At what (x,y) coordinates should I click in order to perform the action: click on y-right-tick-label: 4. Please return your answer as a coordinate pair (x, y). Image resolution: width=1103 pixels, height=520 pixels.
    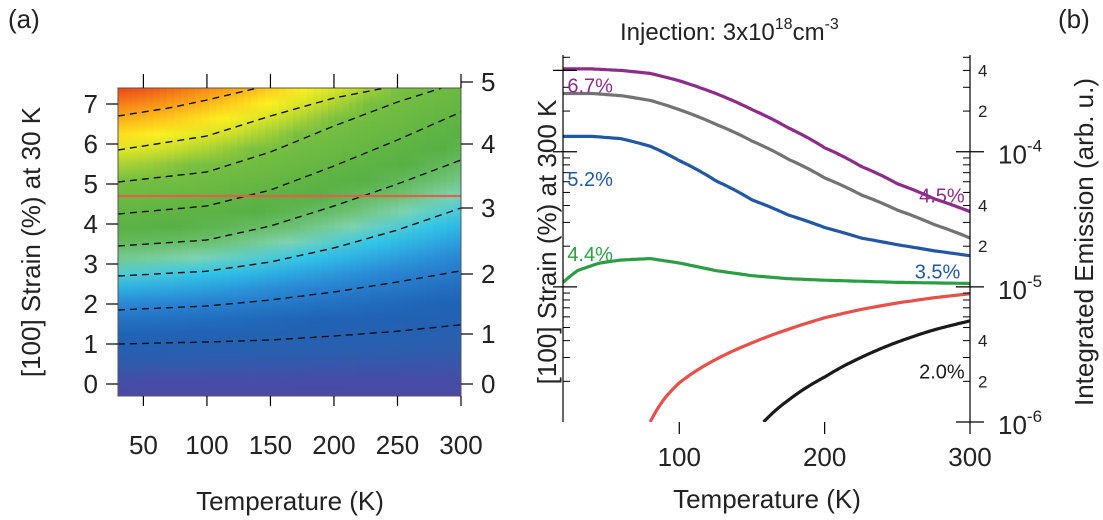
    Looking at the image, I should click on (488, 144).